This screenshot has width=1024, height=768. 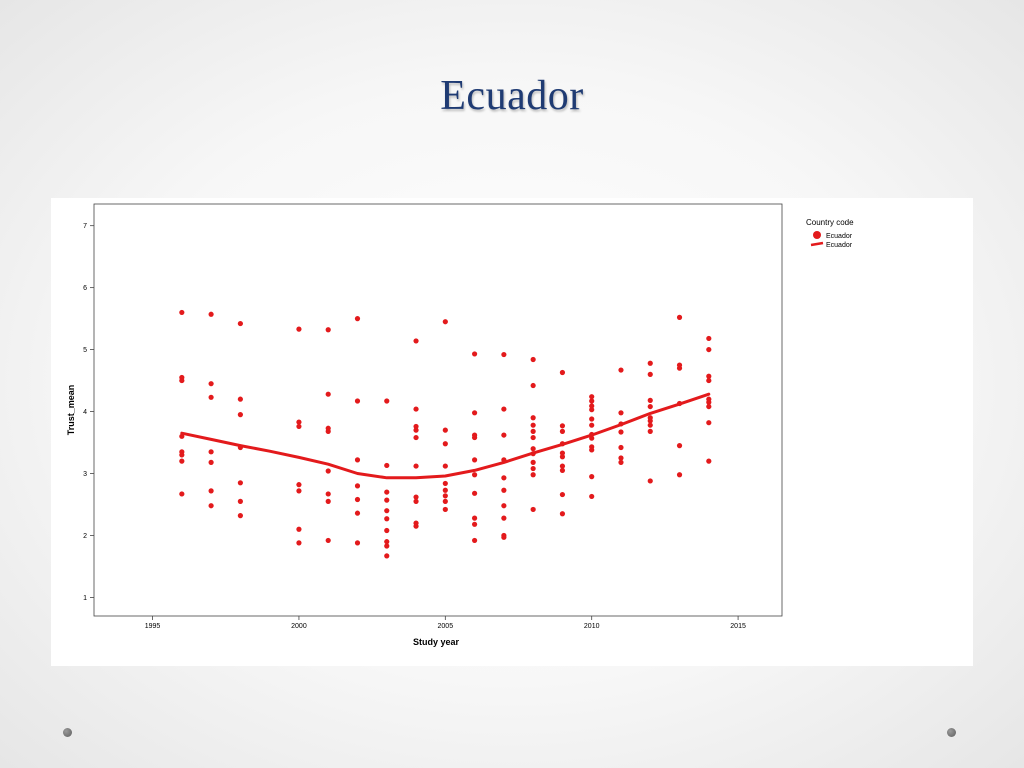 What do you see at coordinates (951, 732) in the screenshot?
I see `nav-dot-right-icon` at bounding box center [951, 732].